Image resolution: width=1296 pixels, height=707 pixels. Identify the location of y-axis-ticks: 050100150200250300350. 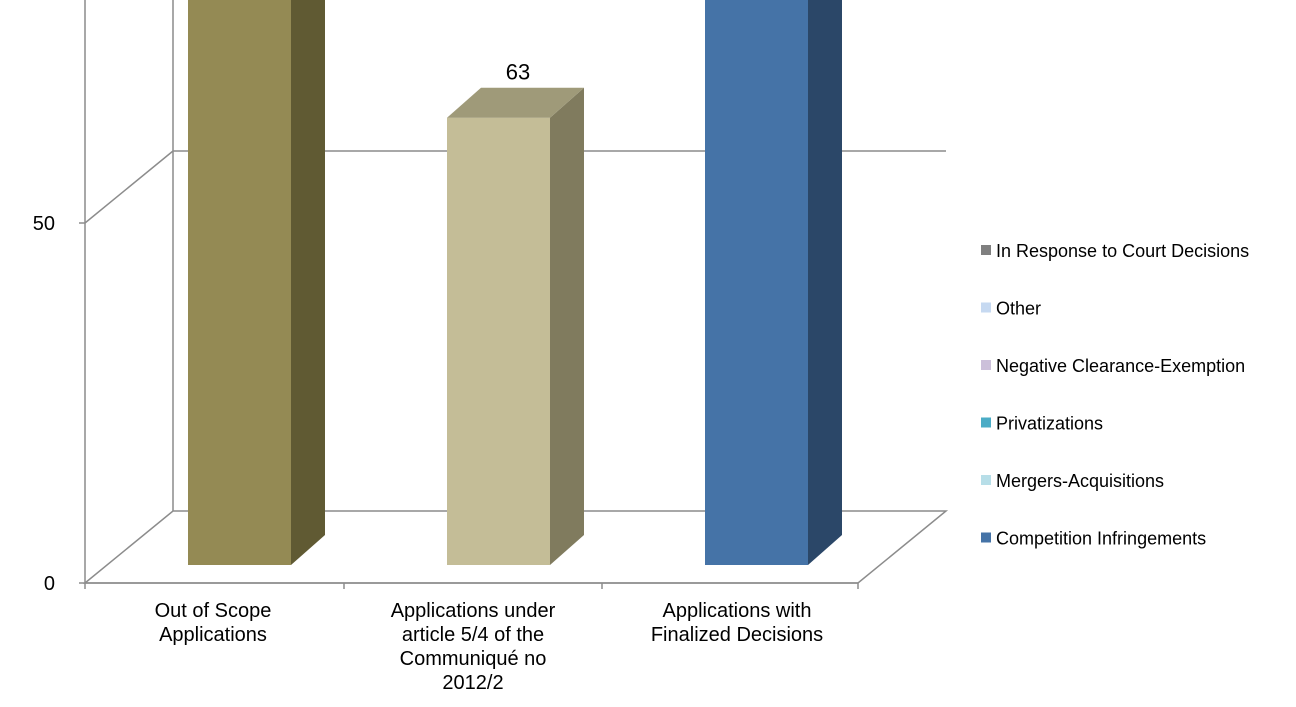
(59, 404).